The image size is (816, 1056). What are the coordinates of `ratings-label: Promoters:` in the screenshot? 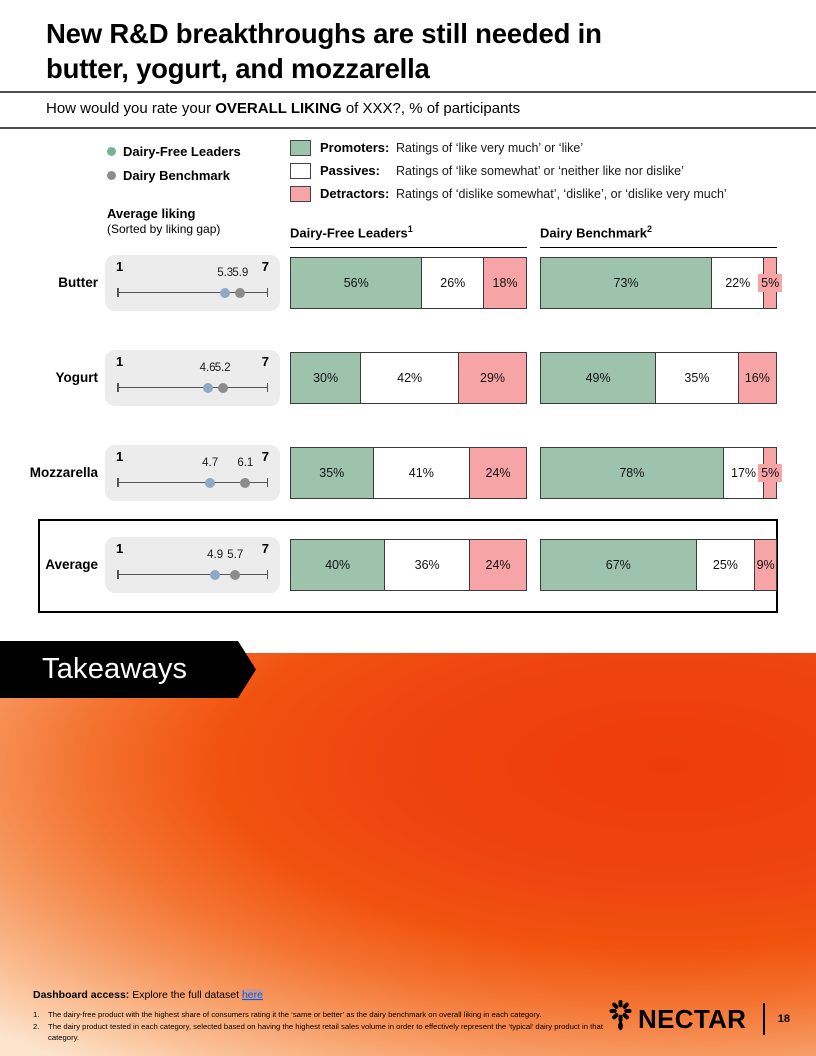 It's located at (355, 147).